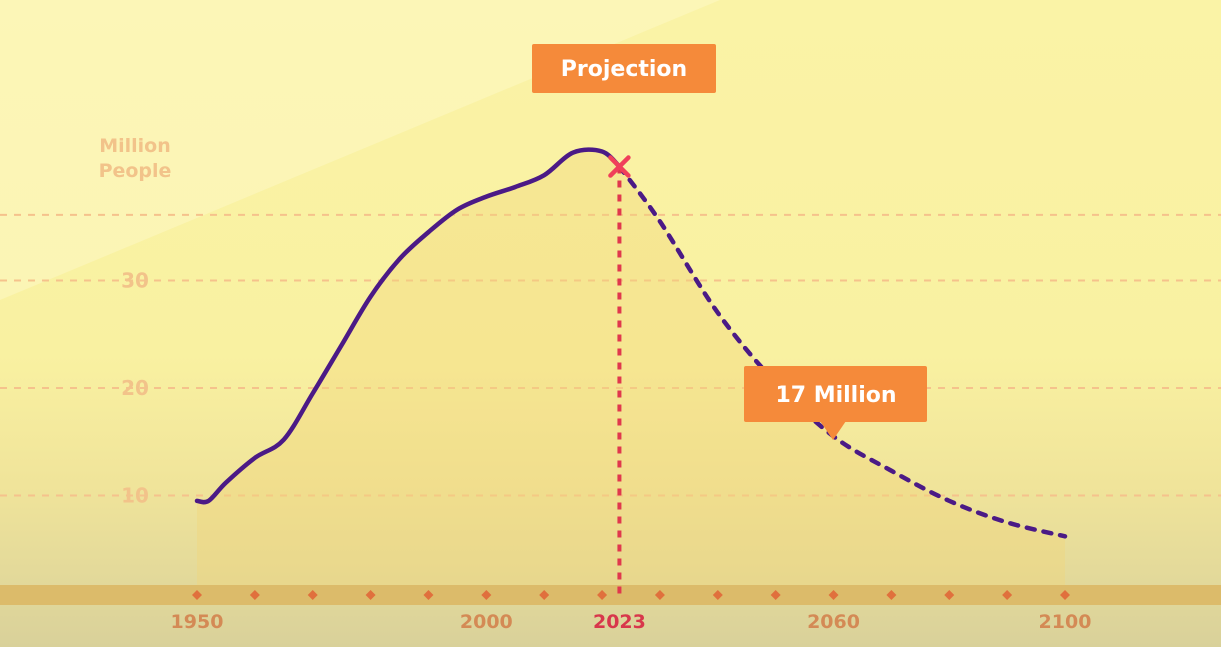 The width and height of the screenshot is (1221, 647). What do you see at coordinates (197, 622) in the screenshot?
I see `x-tick-label: 1950` at bounding box center [197, 622].